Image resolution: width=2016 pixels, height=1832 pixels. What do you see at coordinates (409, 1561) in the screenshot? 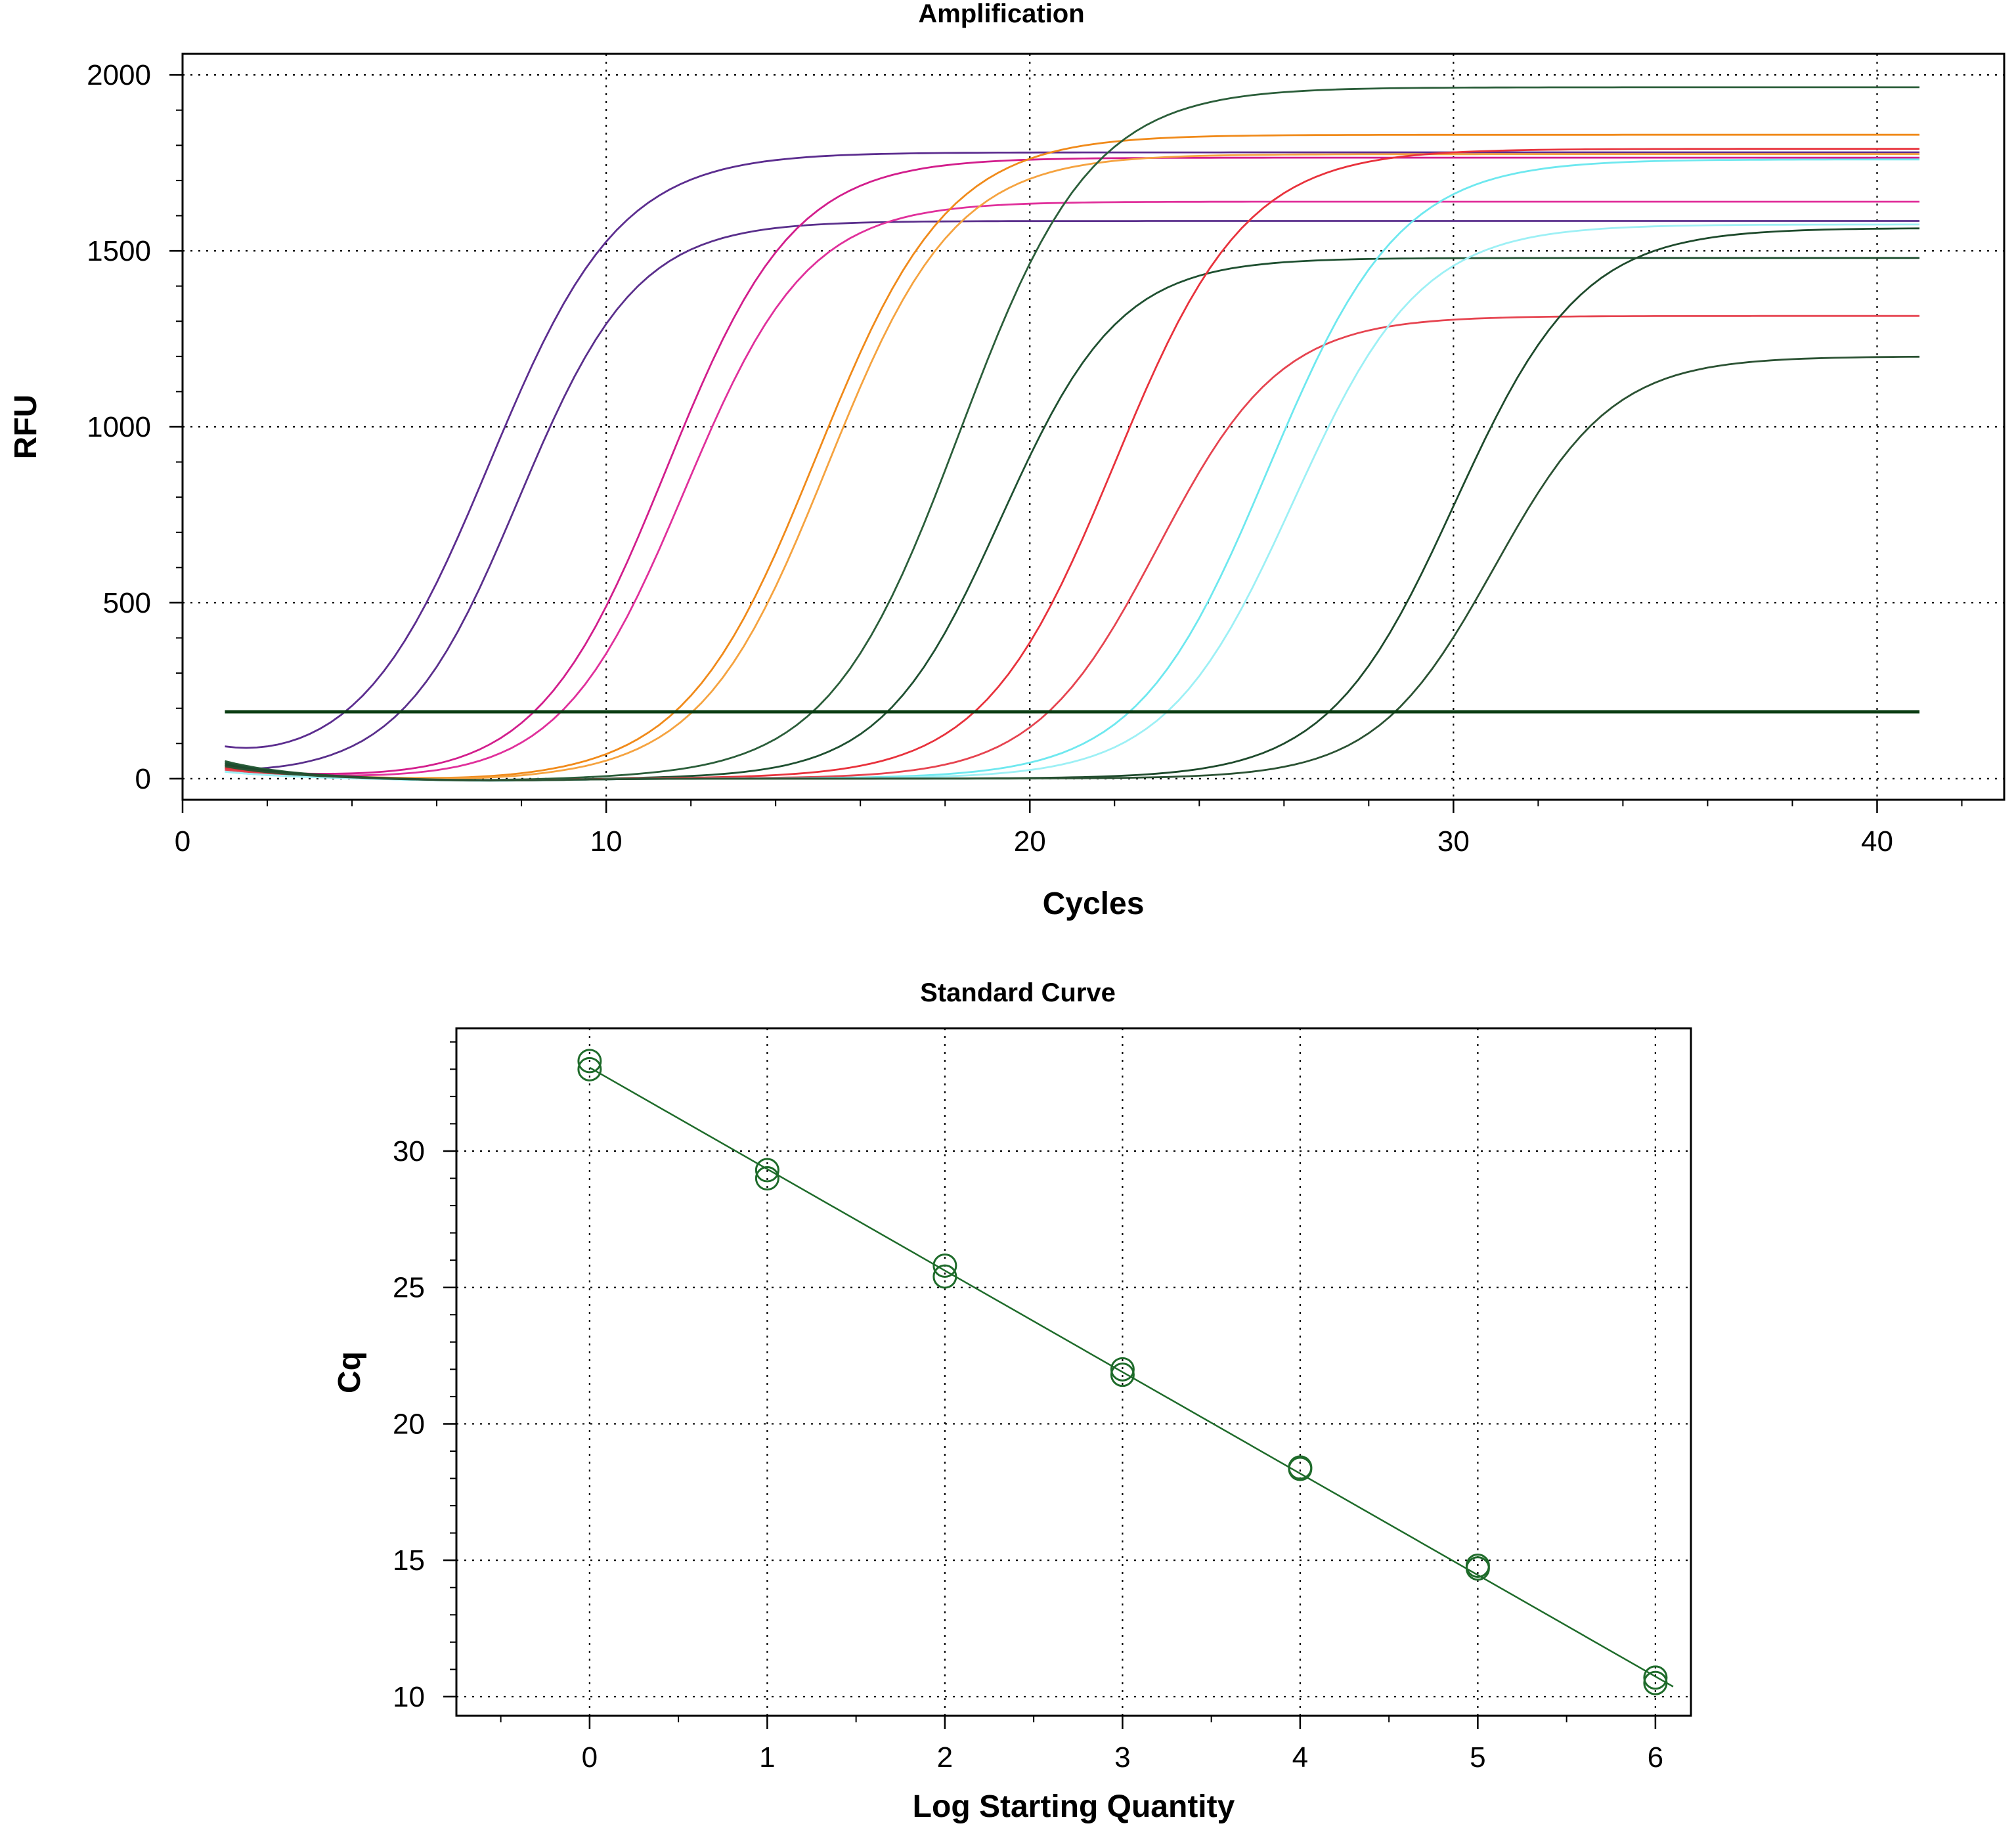
I see `y-tick-label: 15` at bounding box center [409, 1561].